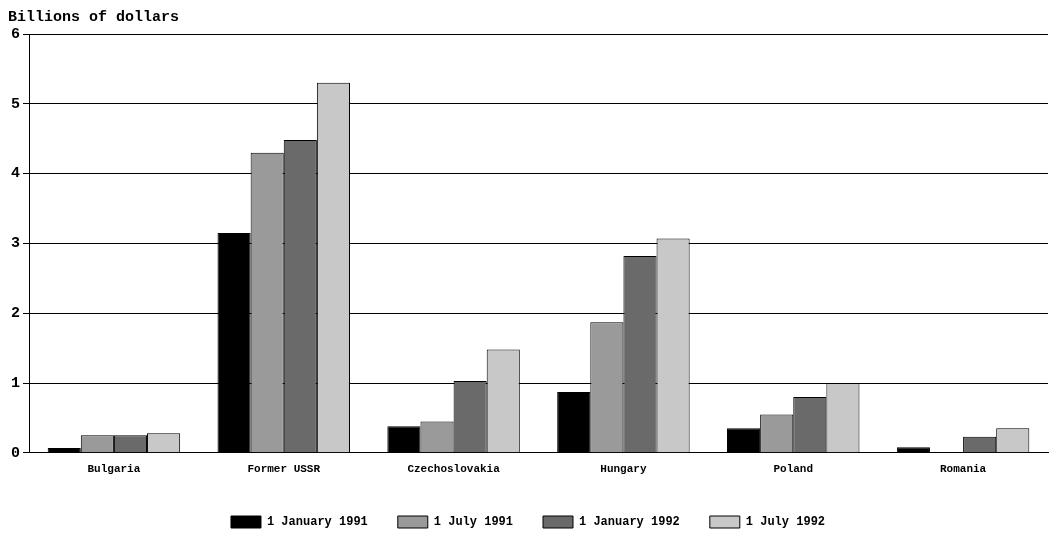  Describe the element at coordinates (15, 34) in the screenshot. I see `y-tick-label: 6` at that location.